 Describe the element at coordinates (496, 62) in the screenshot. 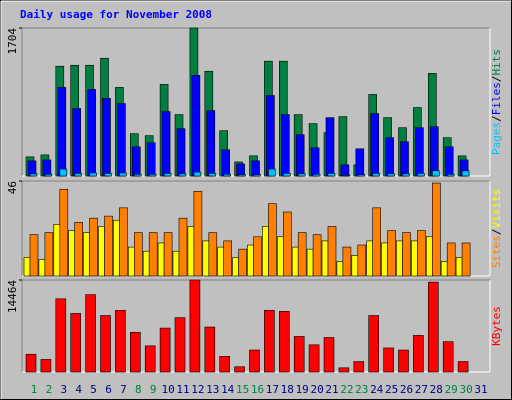

I see `legend-entry: Hits` at that location.